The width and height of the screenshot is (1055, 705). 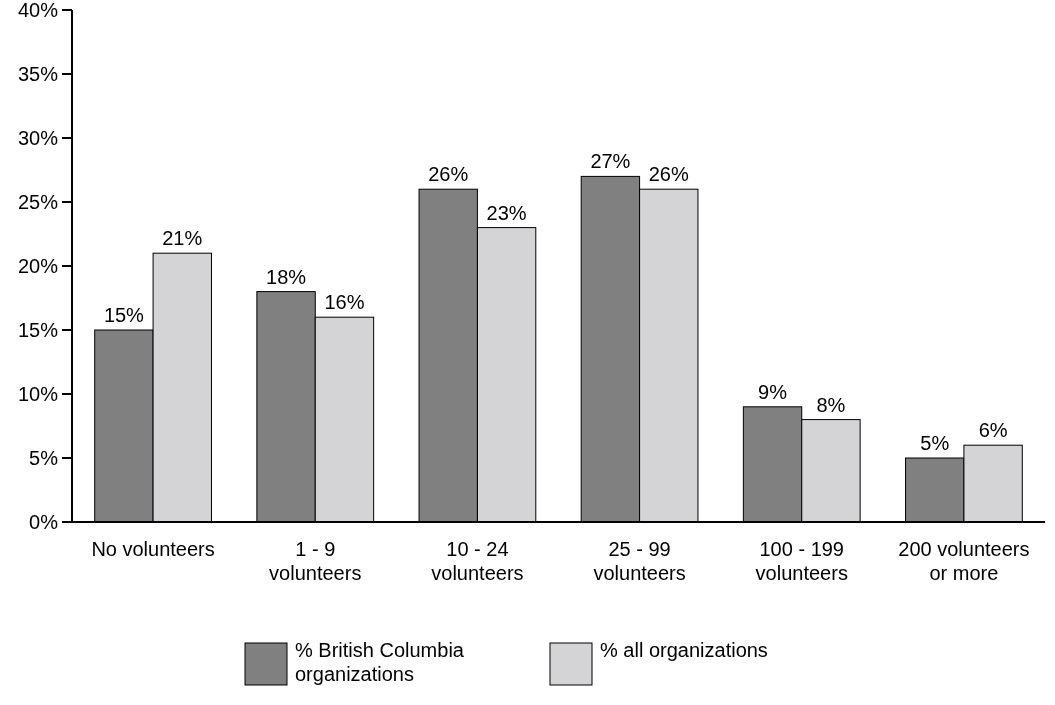 What do you see at coordinates (44, 522) in the screenshot?
I see `y-tick-label: 0%` at bounding box center [44, 522].